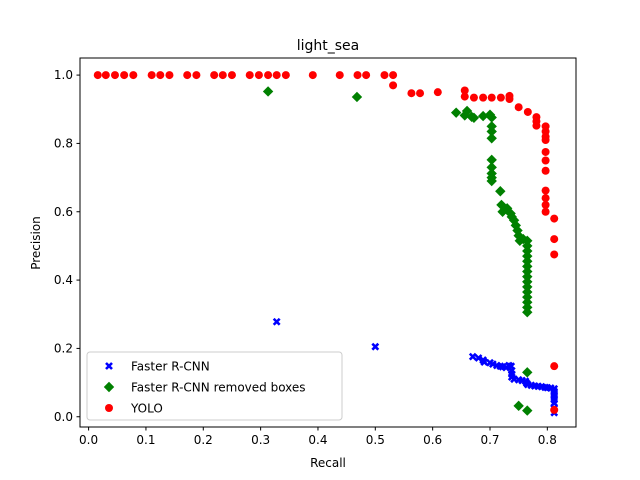  Describe the element at coordinates (145, 440) in the screenshot. I see `x-tick-label: 0.1` at that location.